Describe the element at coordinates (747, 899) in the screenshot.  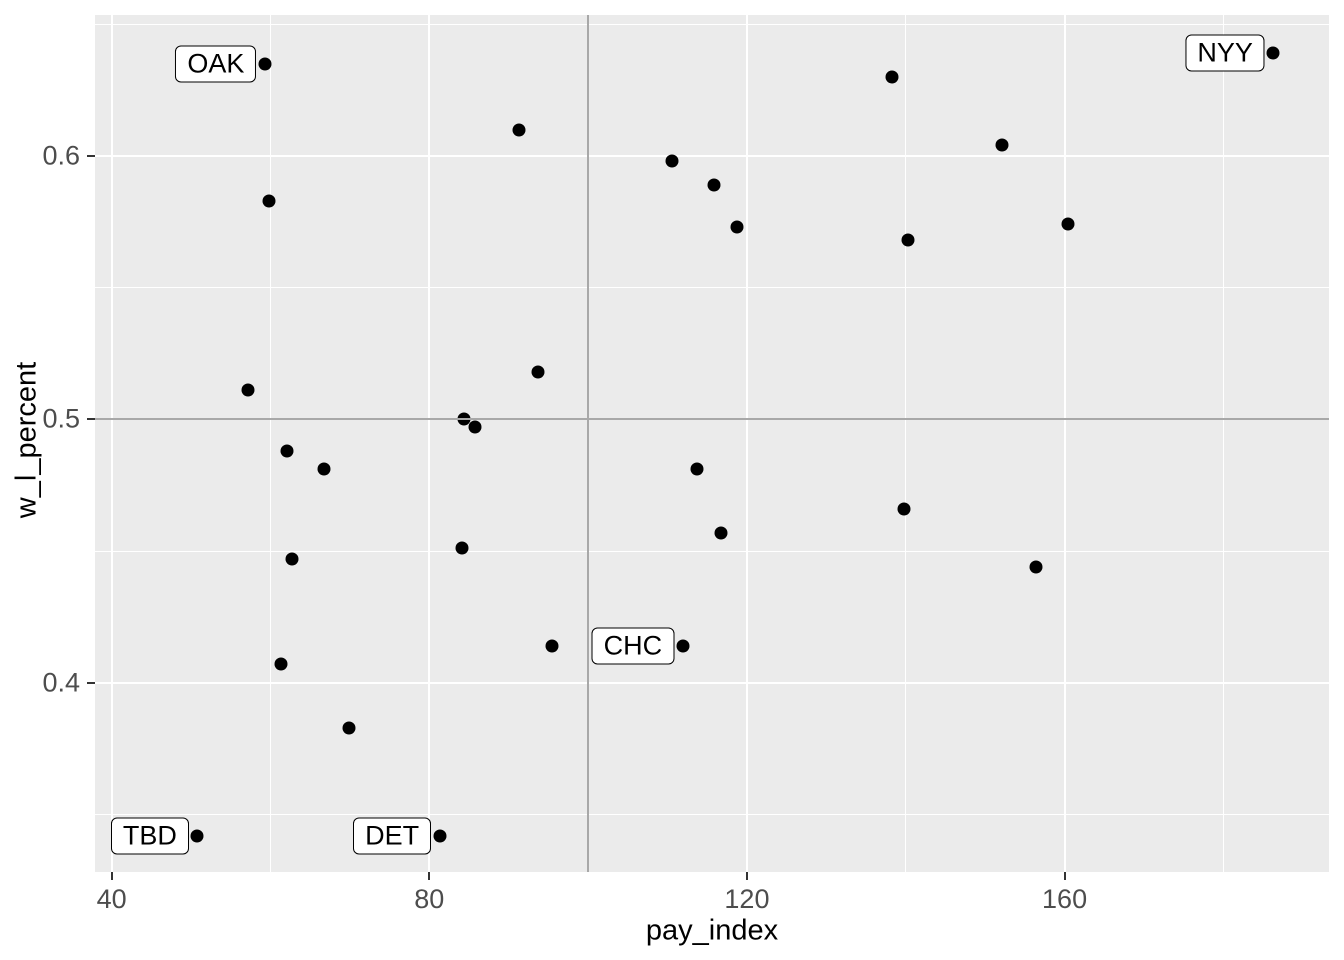
I see `x-tick-label: 120` at that location.